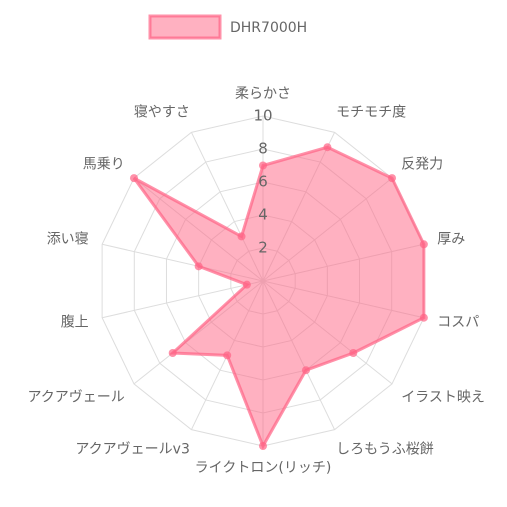  I want to click on tick-label: 4, so click(263, 215).